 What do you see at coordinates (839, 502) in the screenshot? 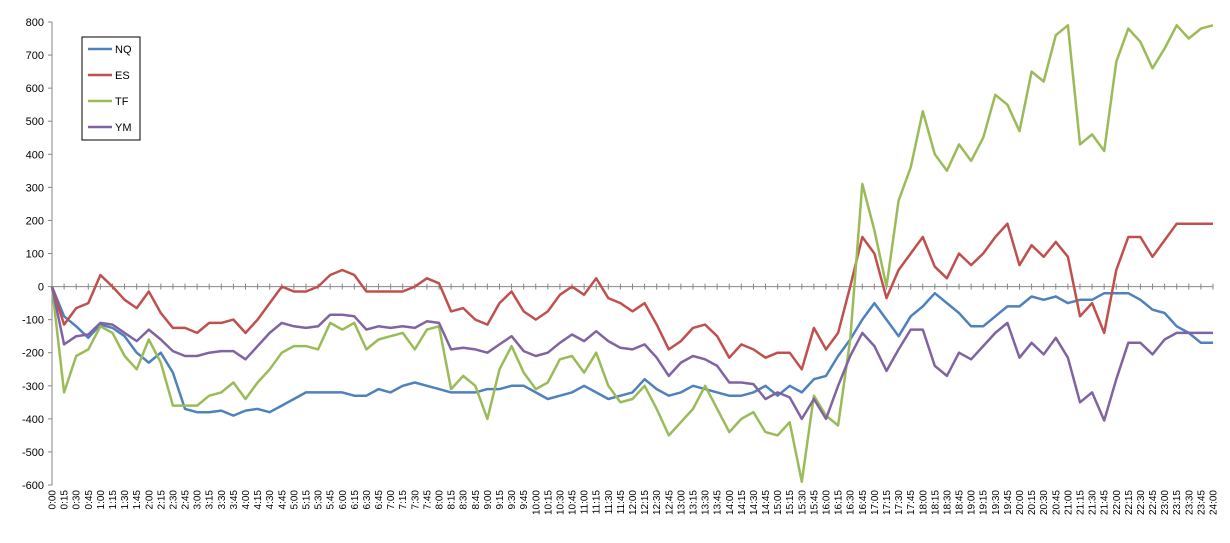
I see `x-tick-label: 16:15` at bounding box center [839, 502].